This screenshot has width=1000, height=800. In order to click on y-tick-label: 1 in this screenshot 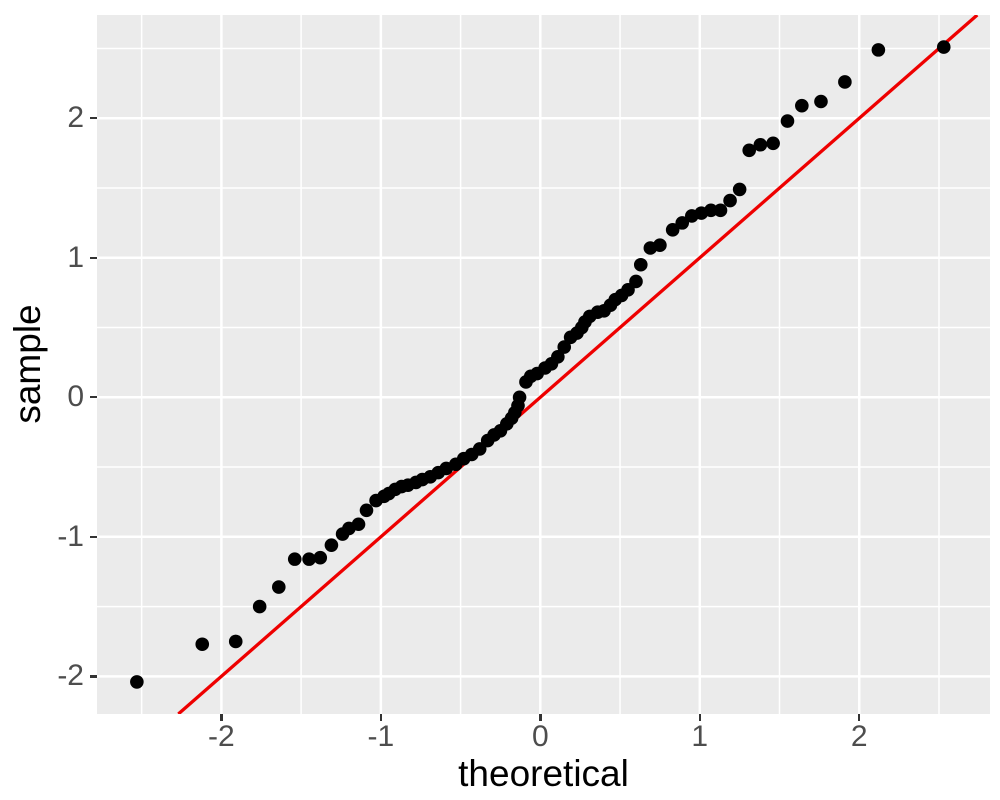, I will do `click(75, 257)`.